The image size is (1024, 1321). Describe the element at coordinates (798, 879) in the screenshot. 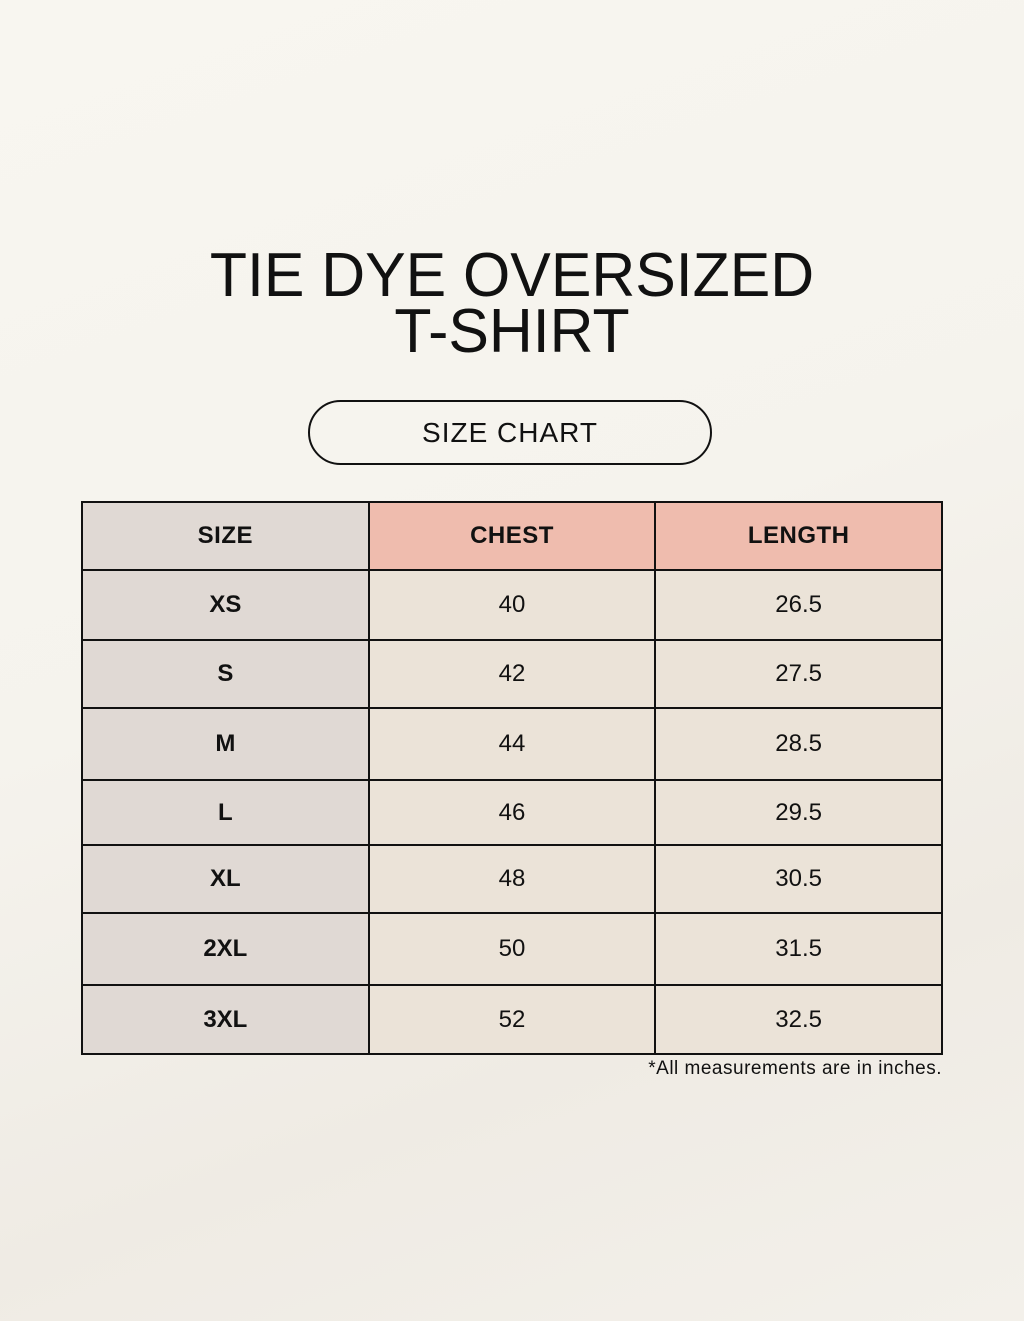

I see `cell-length: 30.5` at that location.